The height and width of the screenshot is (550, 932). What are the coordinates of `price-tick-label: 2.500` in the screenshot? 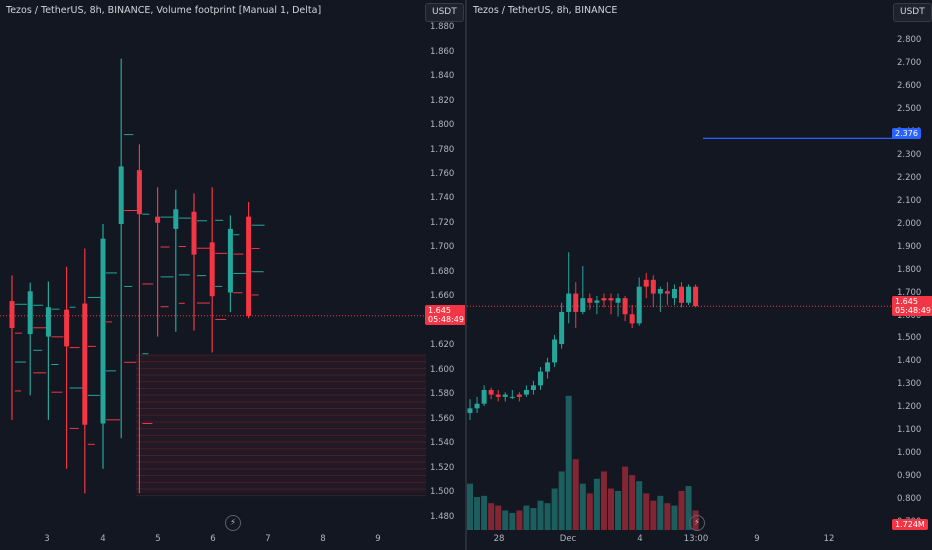 It's located at (909, 108).